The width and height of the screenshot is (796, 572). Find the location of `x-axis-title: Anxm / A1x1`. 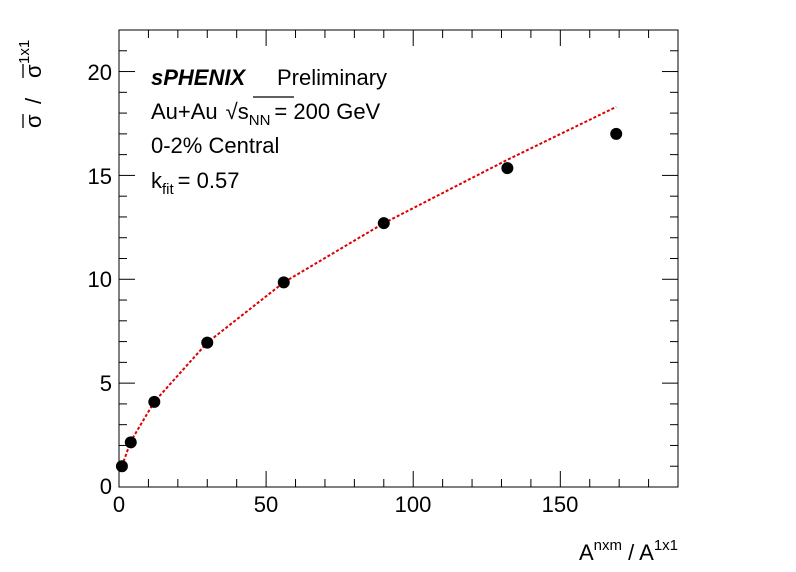

x-axis-title: Anxm / A1x1 is located at coordinates (628, 551).